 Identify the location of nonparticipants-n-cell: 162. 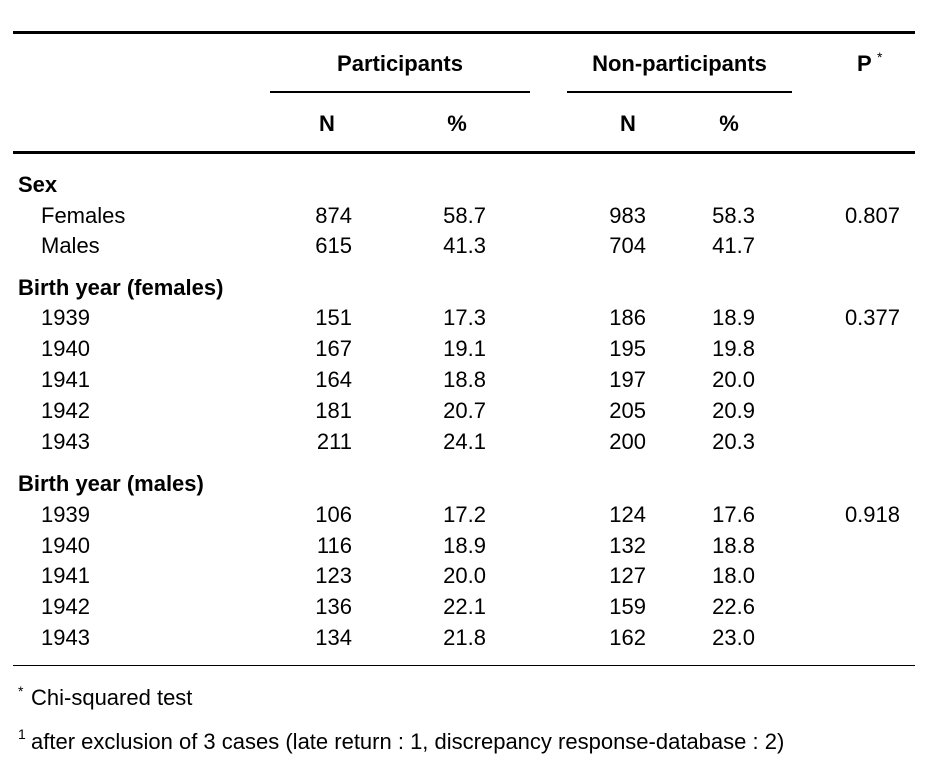
(627, 637).